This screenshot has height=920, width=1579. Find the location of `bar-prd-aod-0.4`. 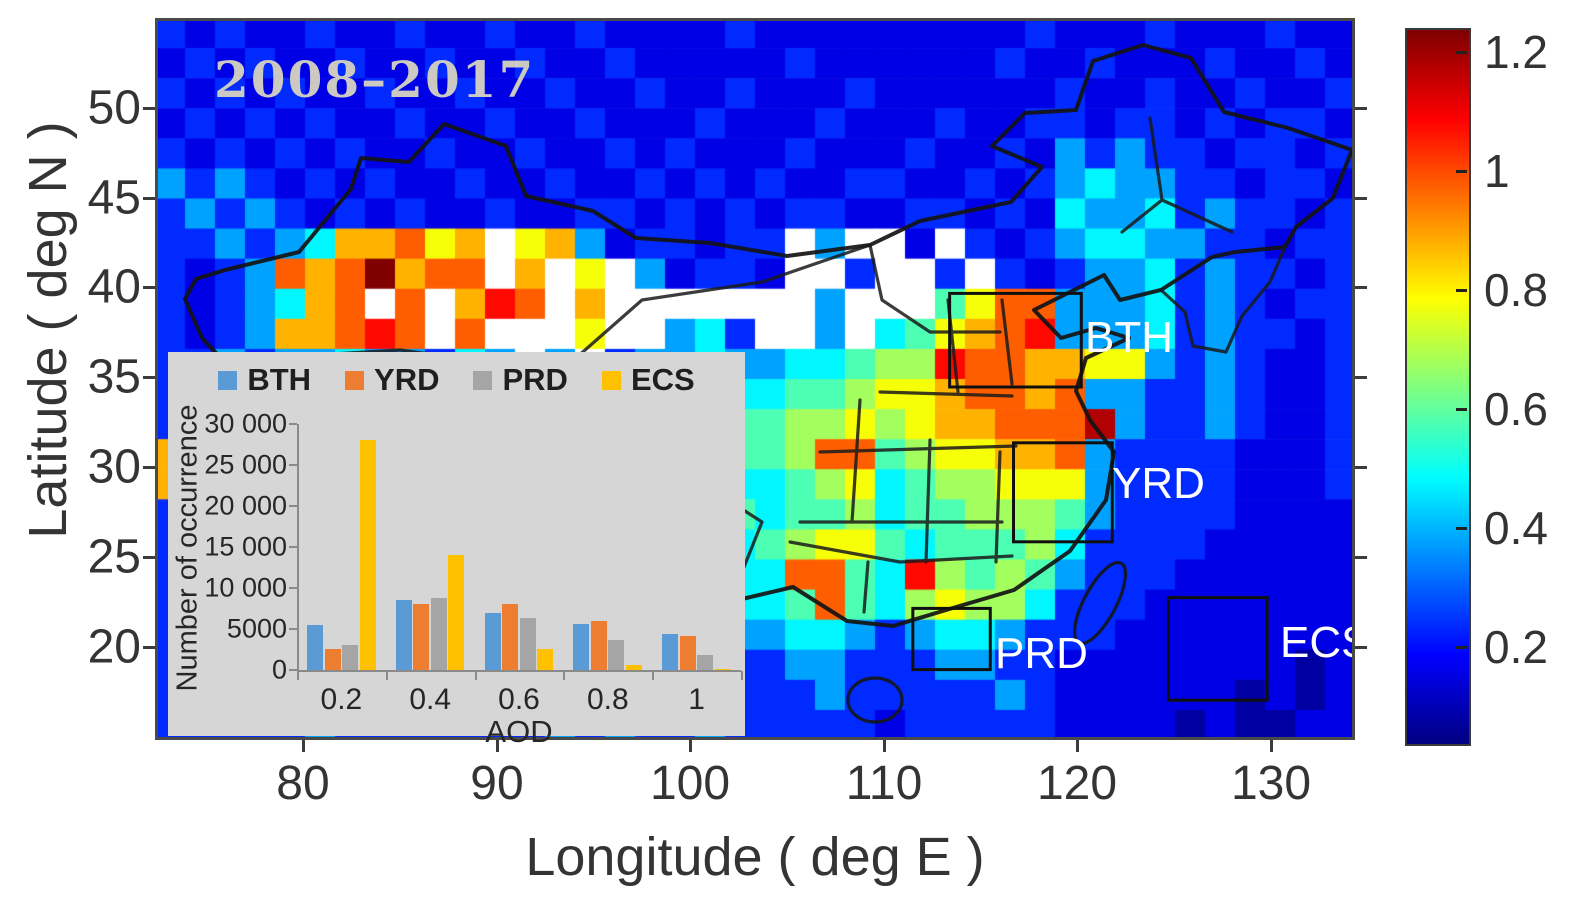

bar-prd-aod-0.4 is located at coordinates (438, 634).